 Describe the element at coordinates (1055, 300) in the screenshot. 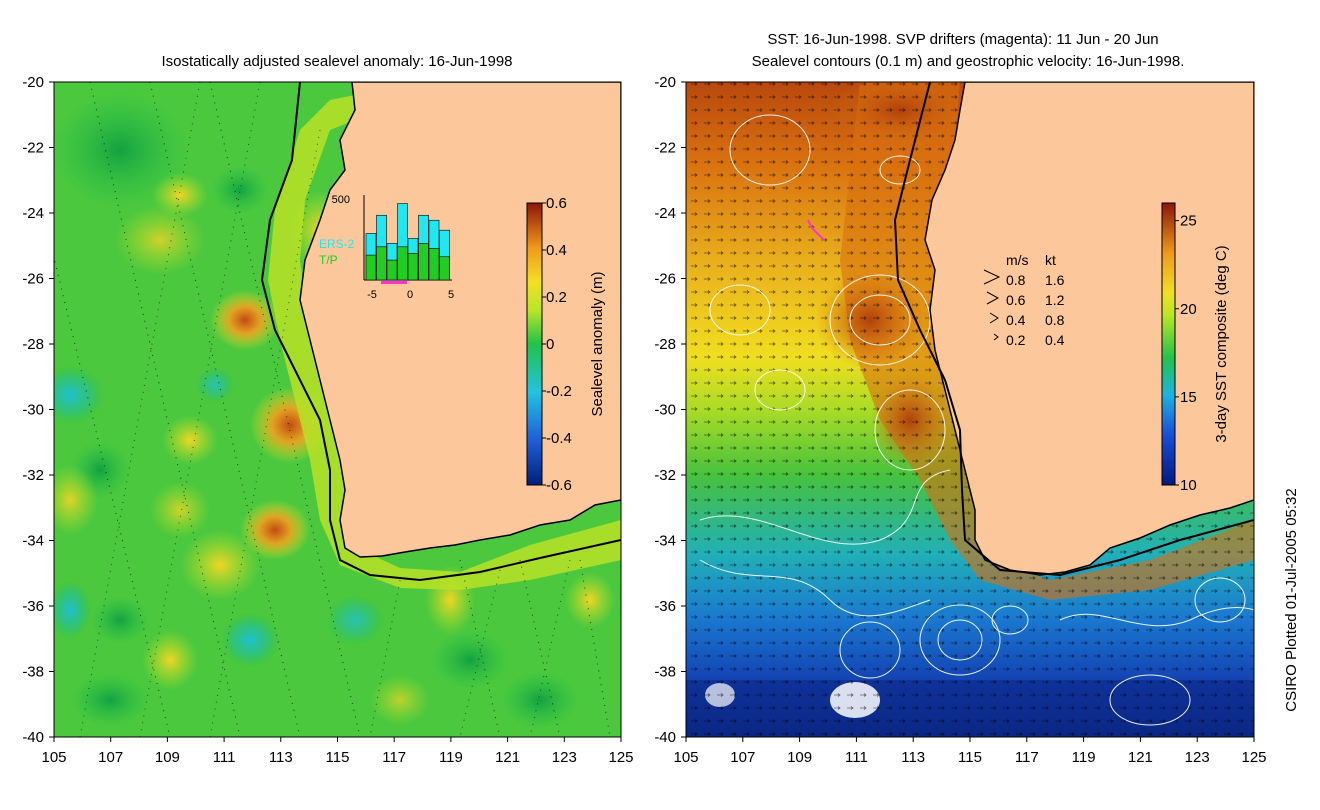

I see `velocity-legend-kt: 1.2` at that location.